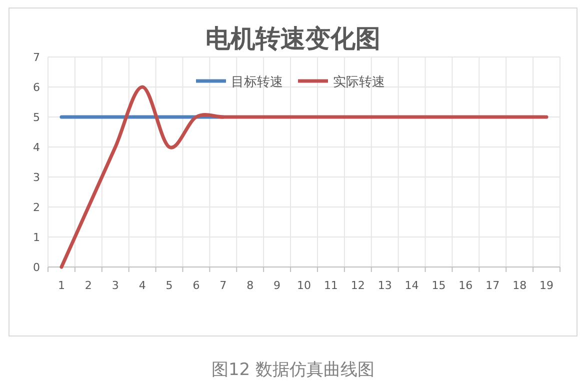 The width and height of the screenshot is (586, 390). What do you see at coordinates (36, 237) in the screenshot?
I see `y-tick-label: 1` at bounding box center [36, 237].